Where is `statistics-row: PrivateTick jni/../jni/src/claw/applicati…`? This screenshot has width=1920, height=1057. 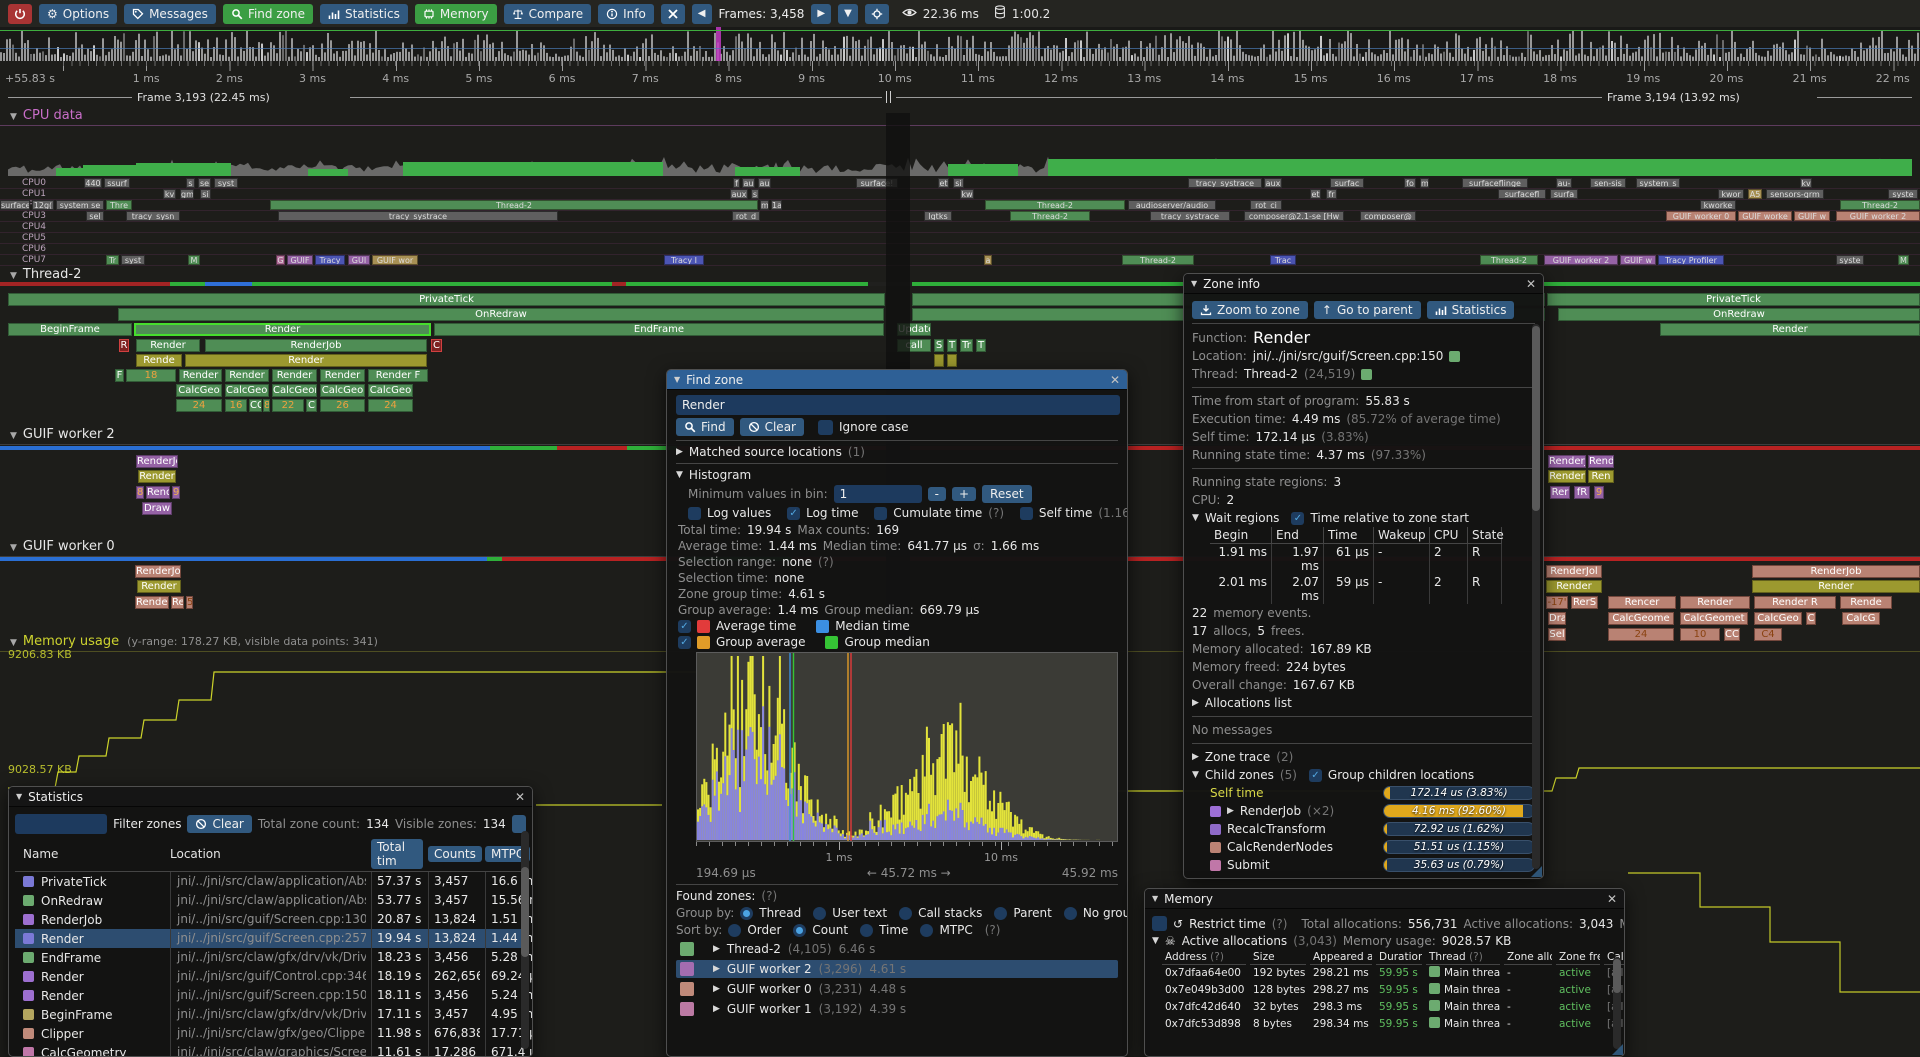
statistics-row: PrivateTick jni/../jni/src/claw/applicati… is located at coordinates (273, 881).